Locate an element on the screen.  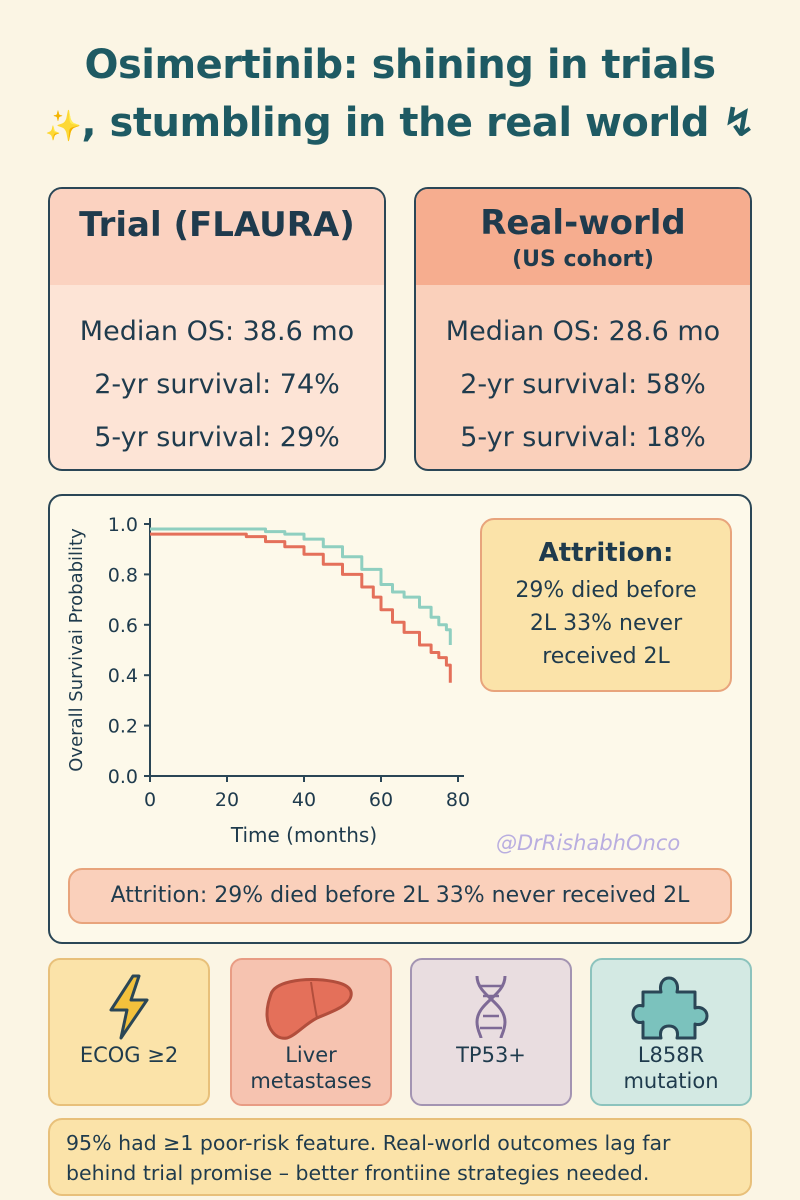
real-world-card-header: Real-world (US cohort) is located at coordinates (583, 237).